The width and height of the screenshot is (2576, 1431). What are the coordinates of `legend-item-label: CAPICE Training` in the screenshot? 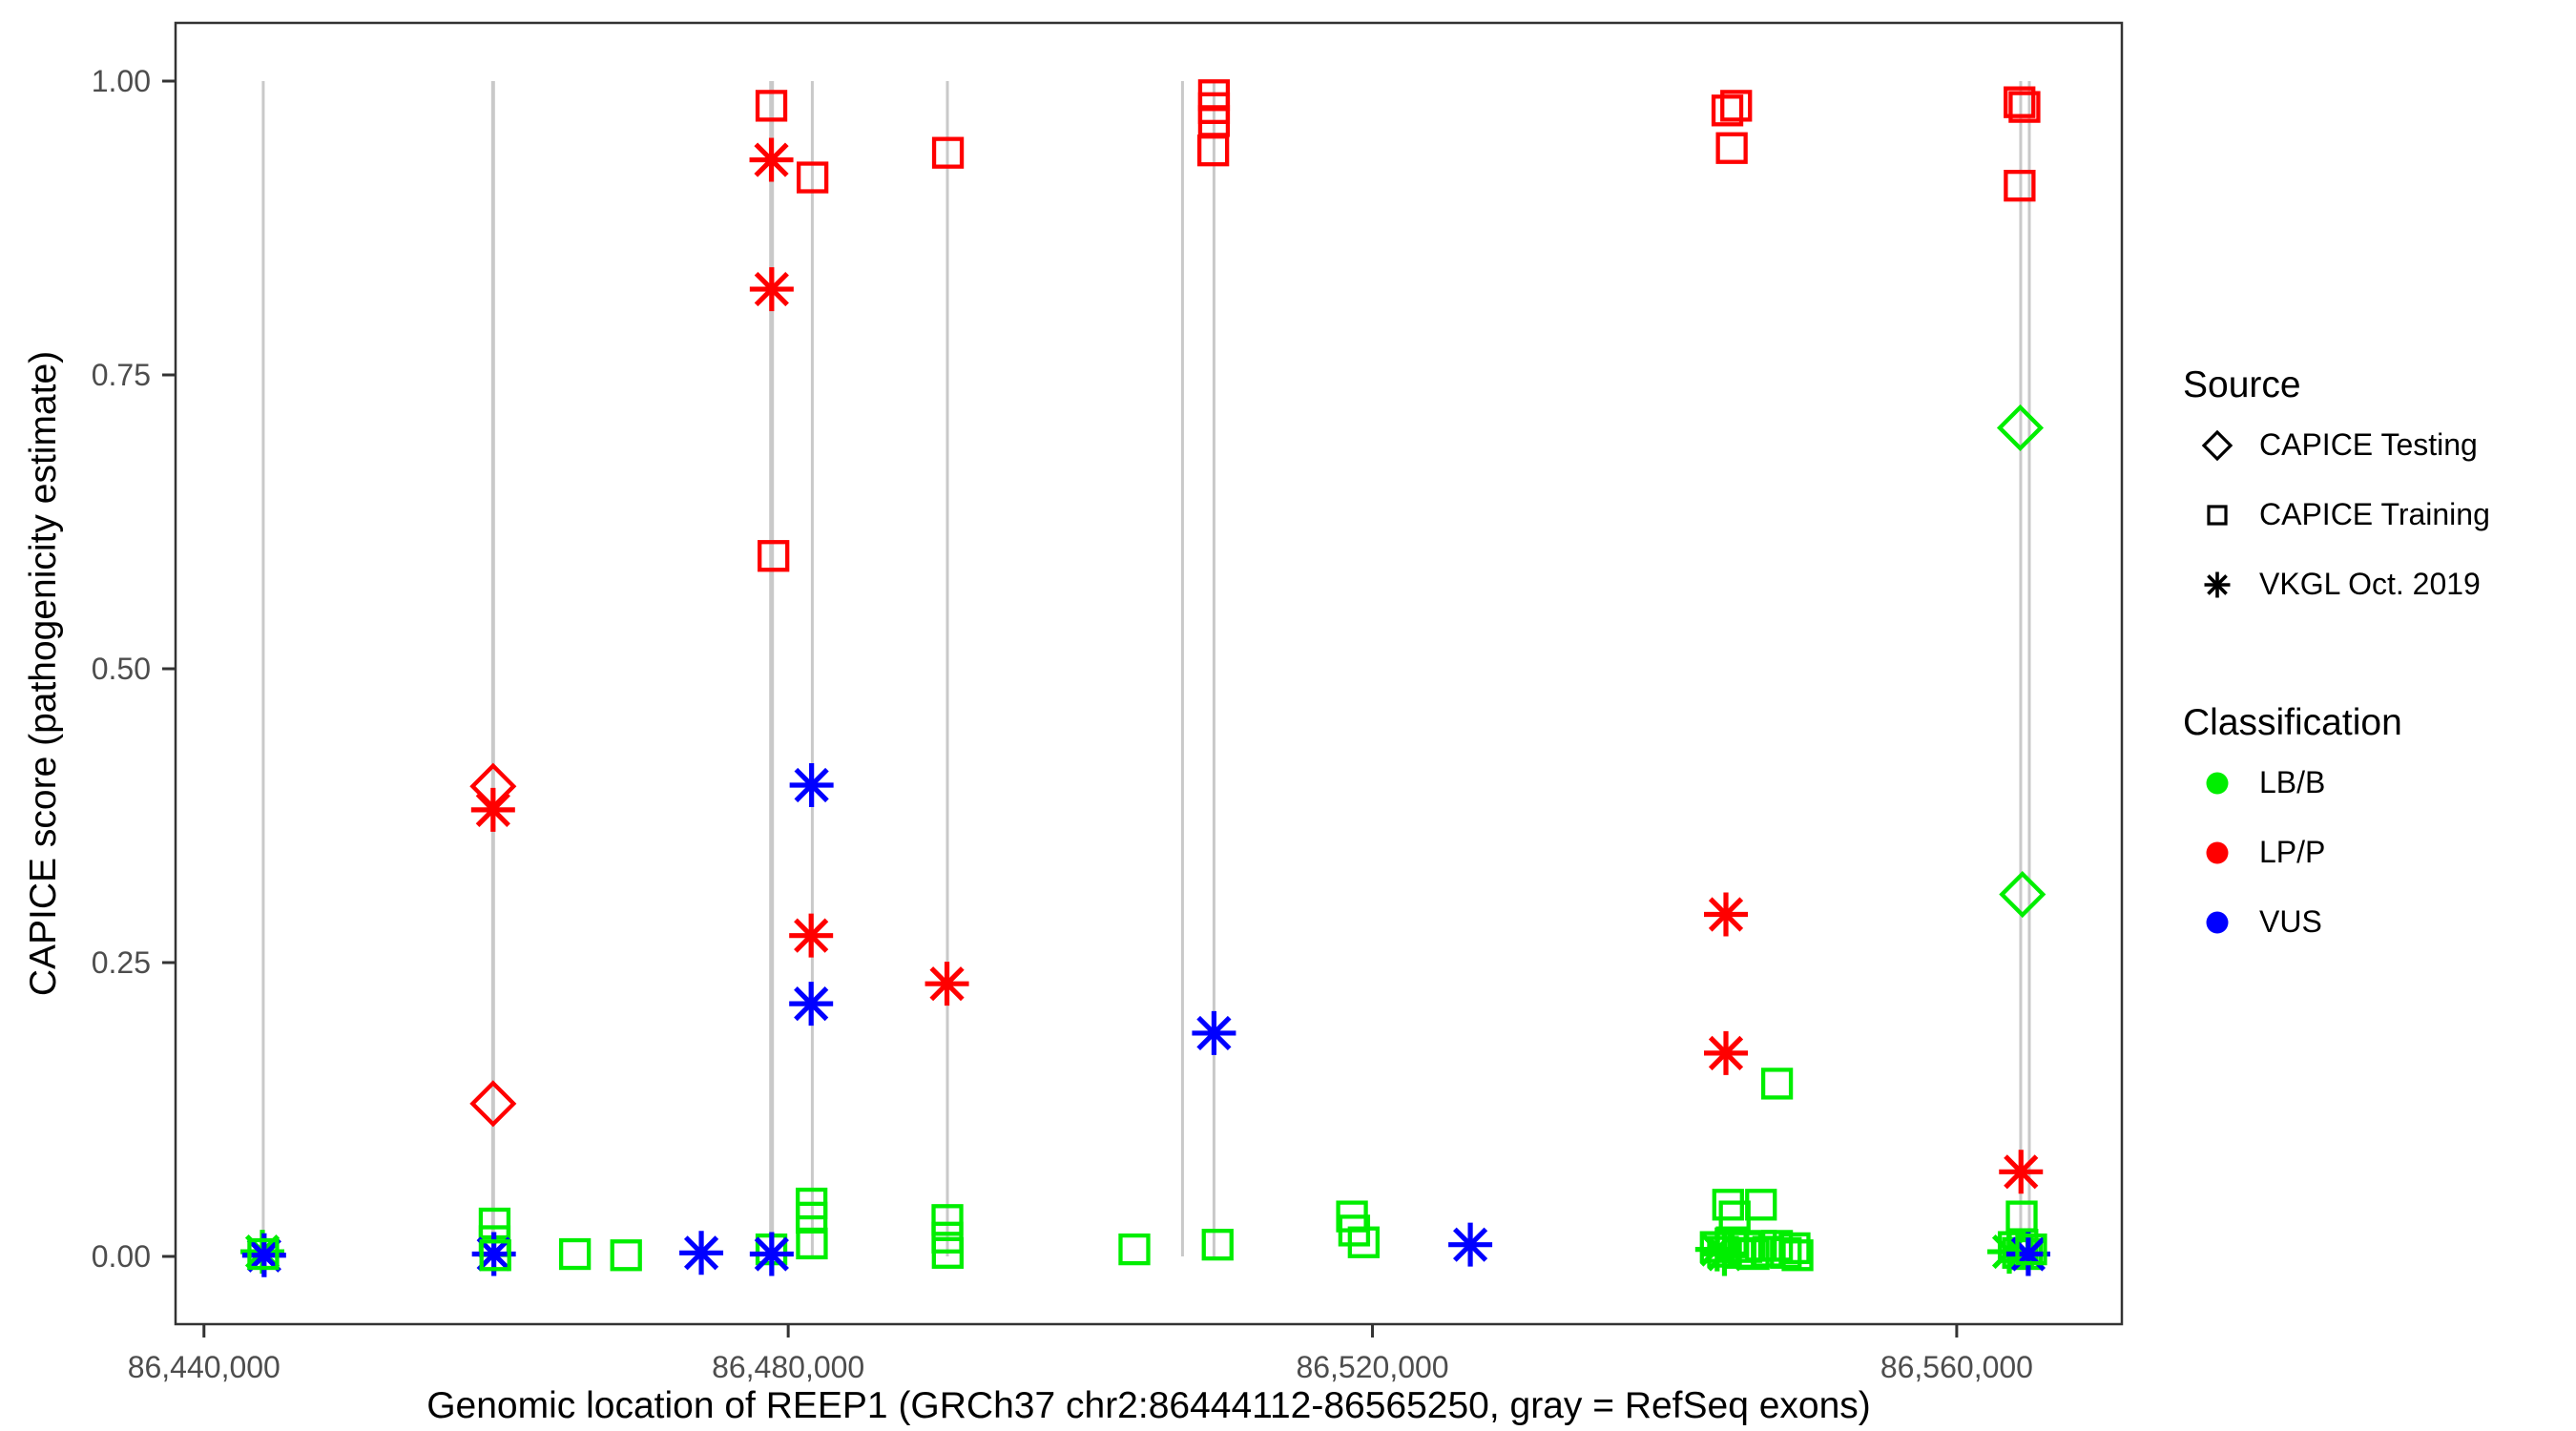 It's located at (2374, 514).